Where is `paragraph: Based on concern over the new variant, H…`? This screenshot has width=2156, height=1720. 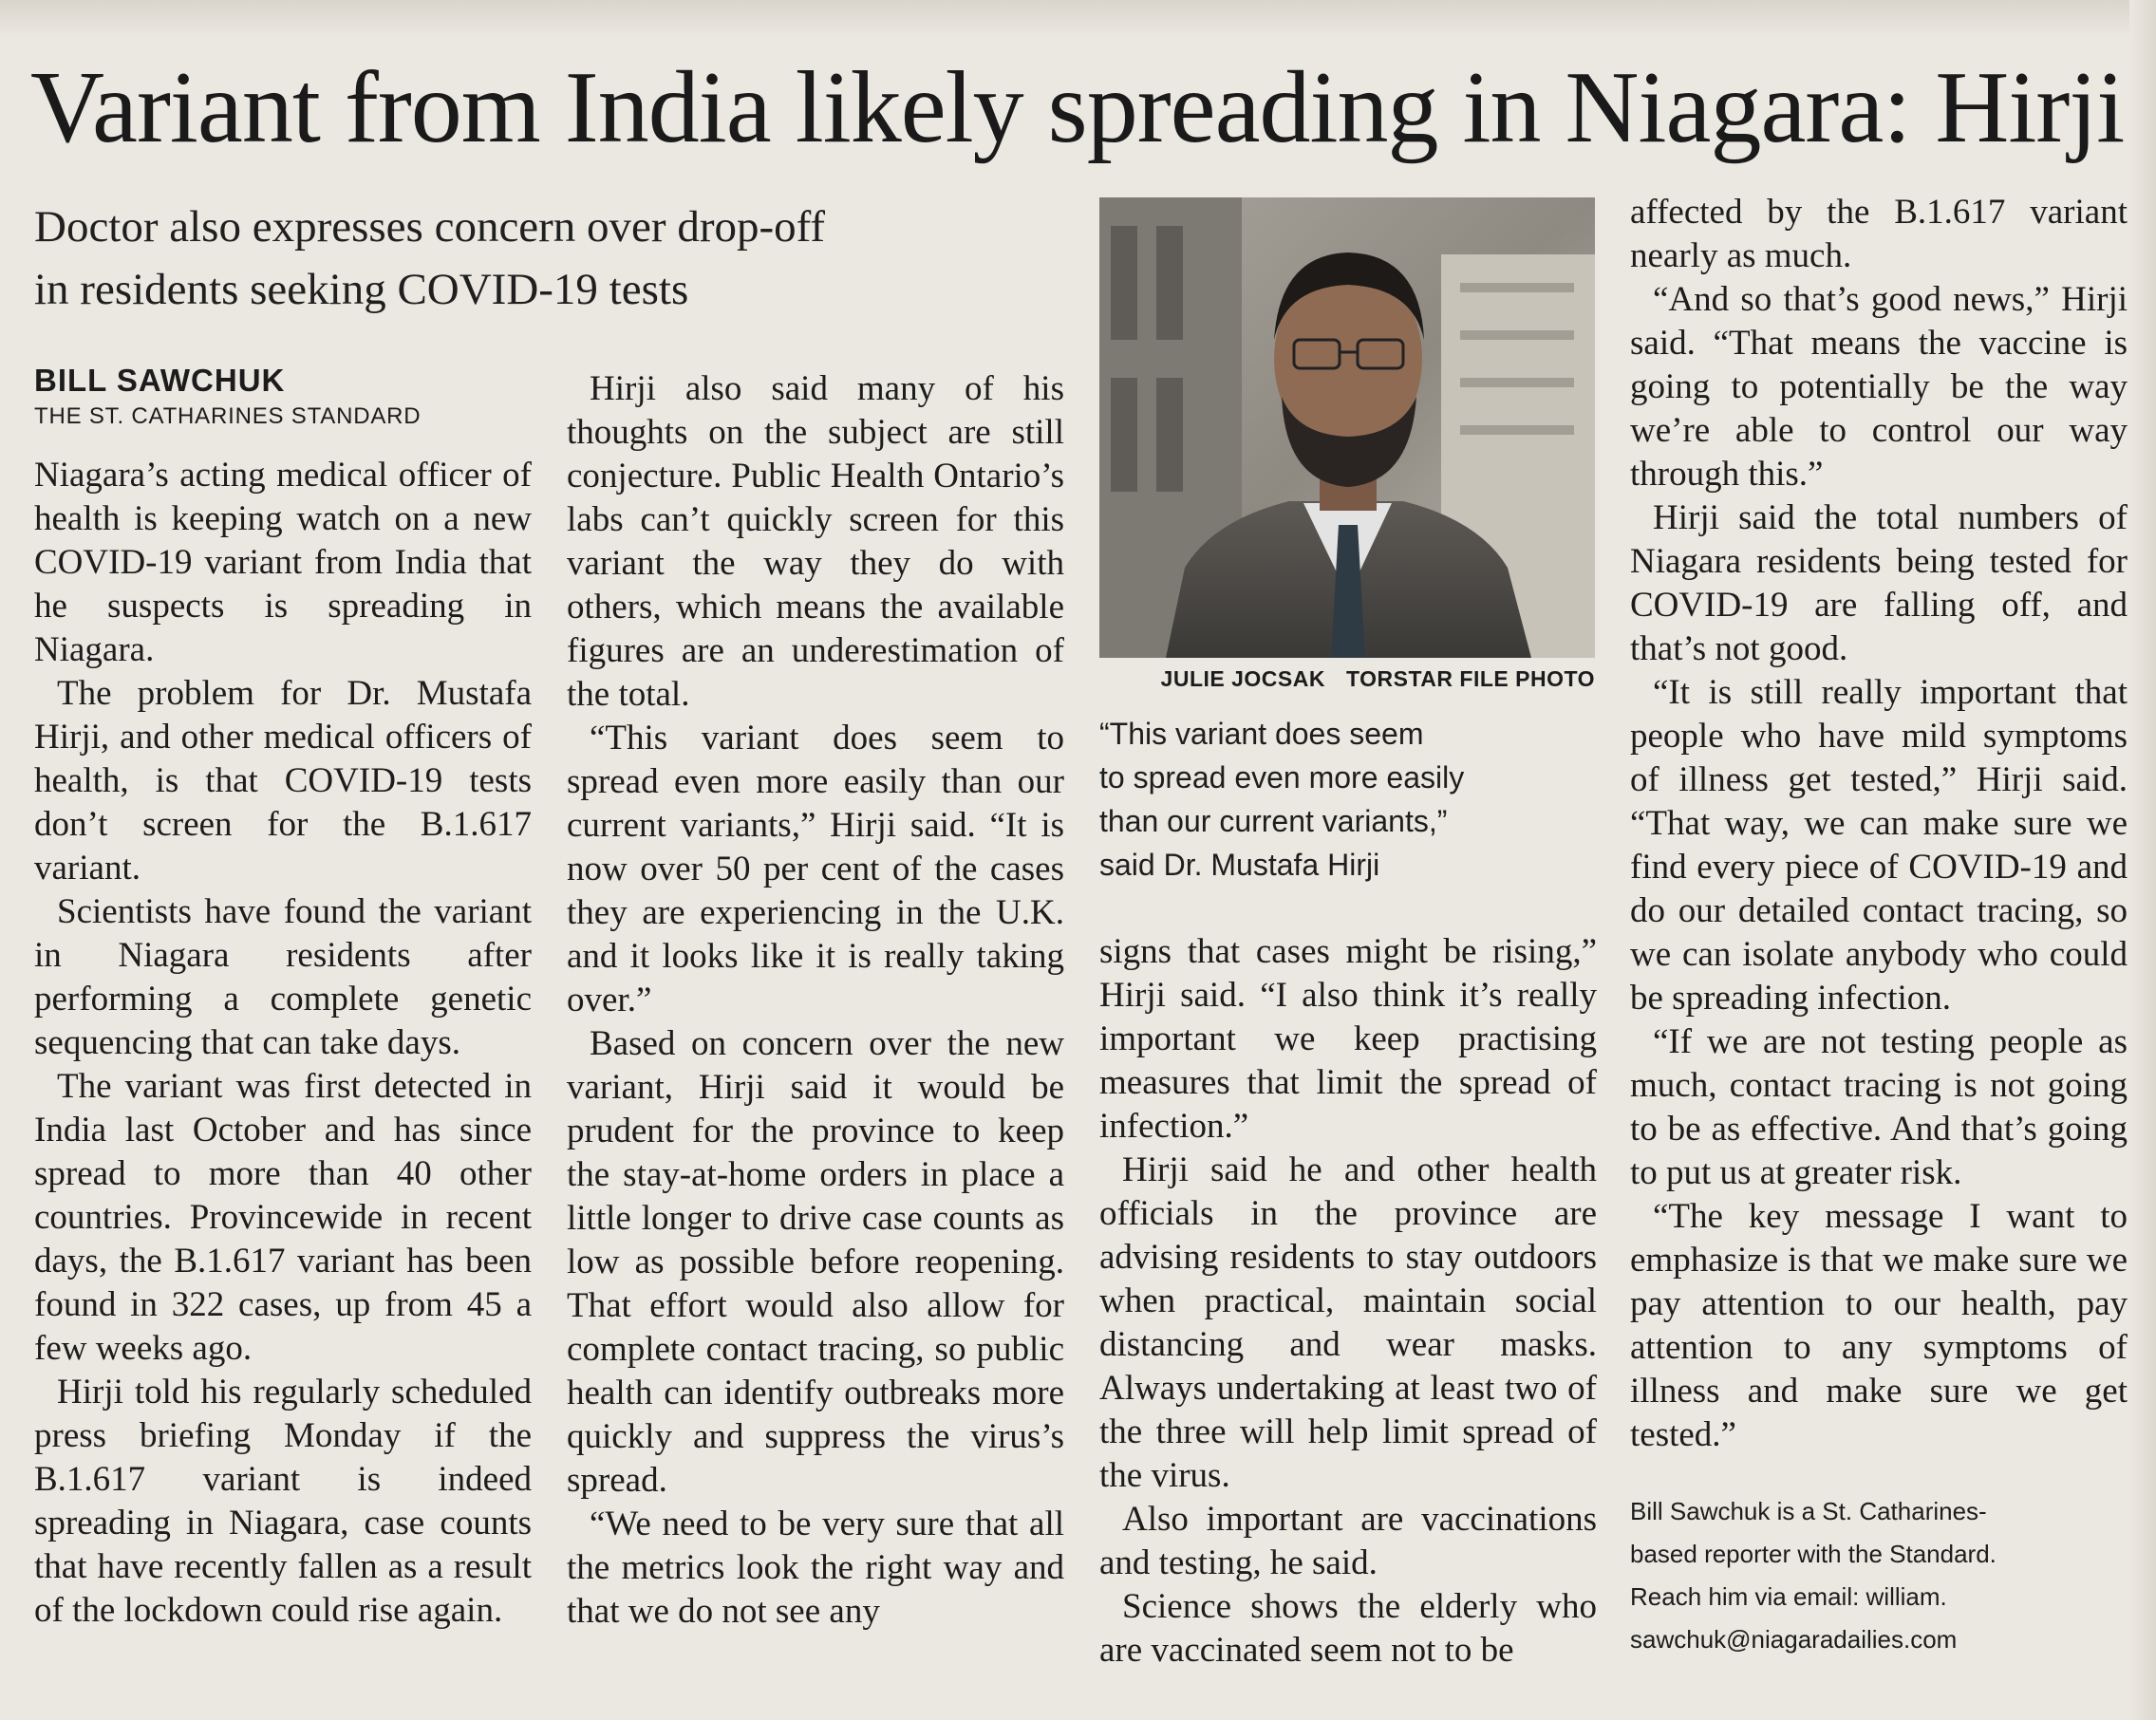 paragraph: Based on concern over the new variant, H… is located at coordinates (815, 1262).